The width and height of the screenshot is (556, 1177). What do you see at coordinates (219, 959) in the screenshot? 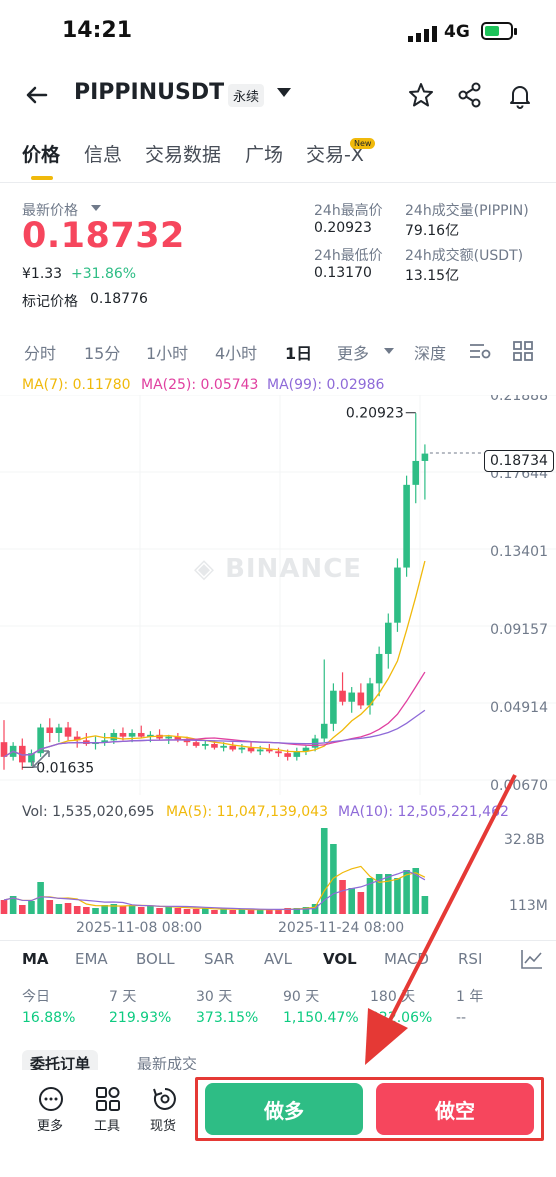
I see `indicator-sar: SAR` at bounding box center [219, 959].